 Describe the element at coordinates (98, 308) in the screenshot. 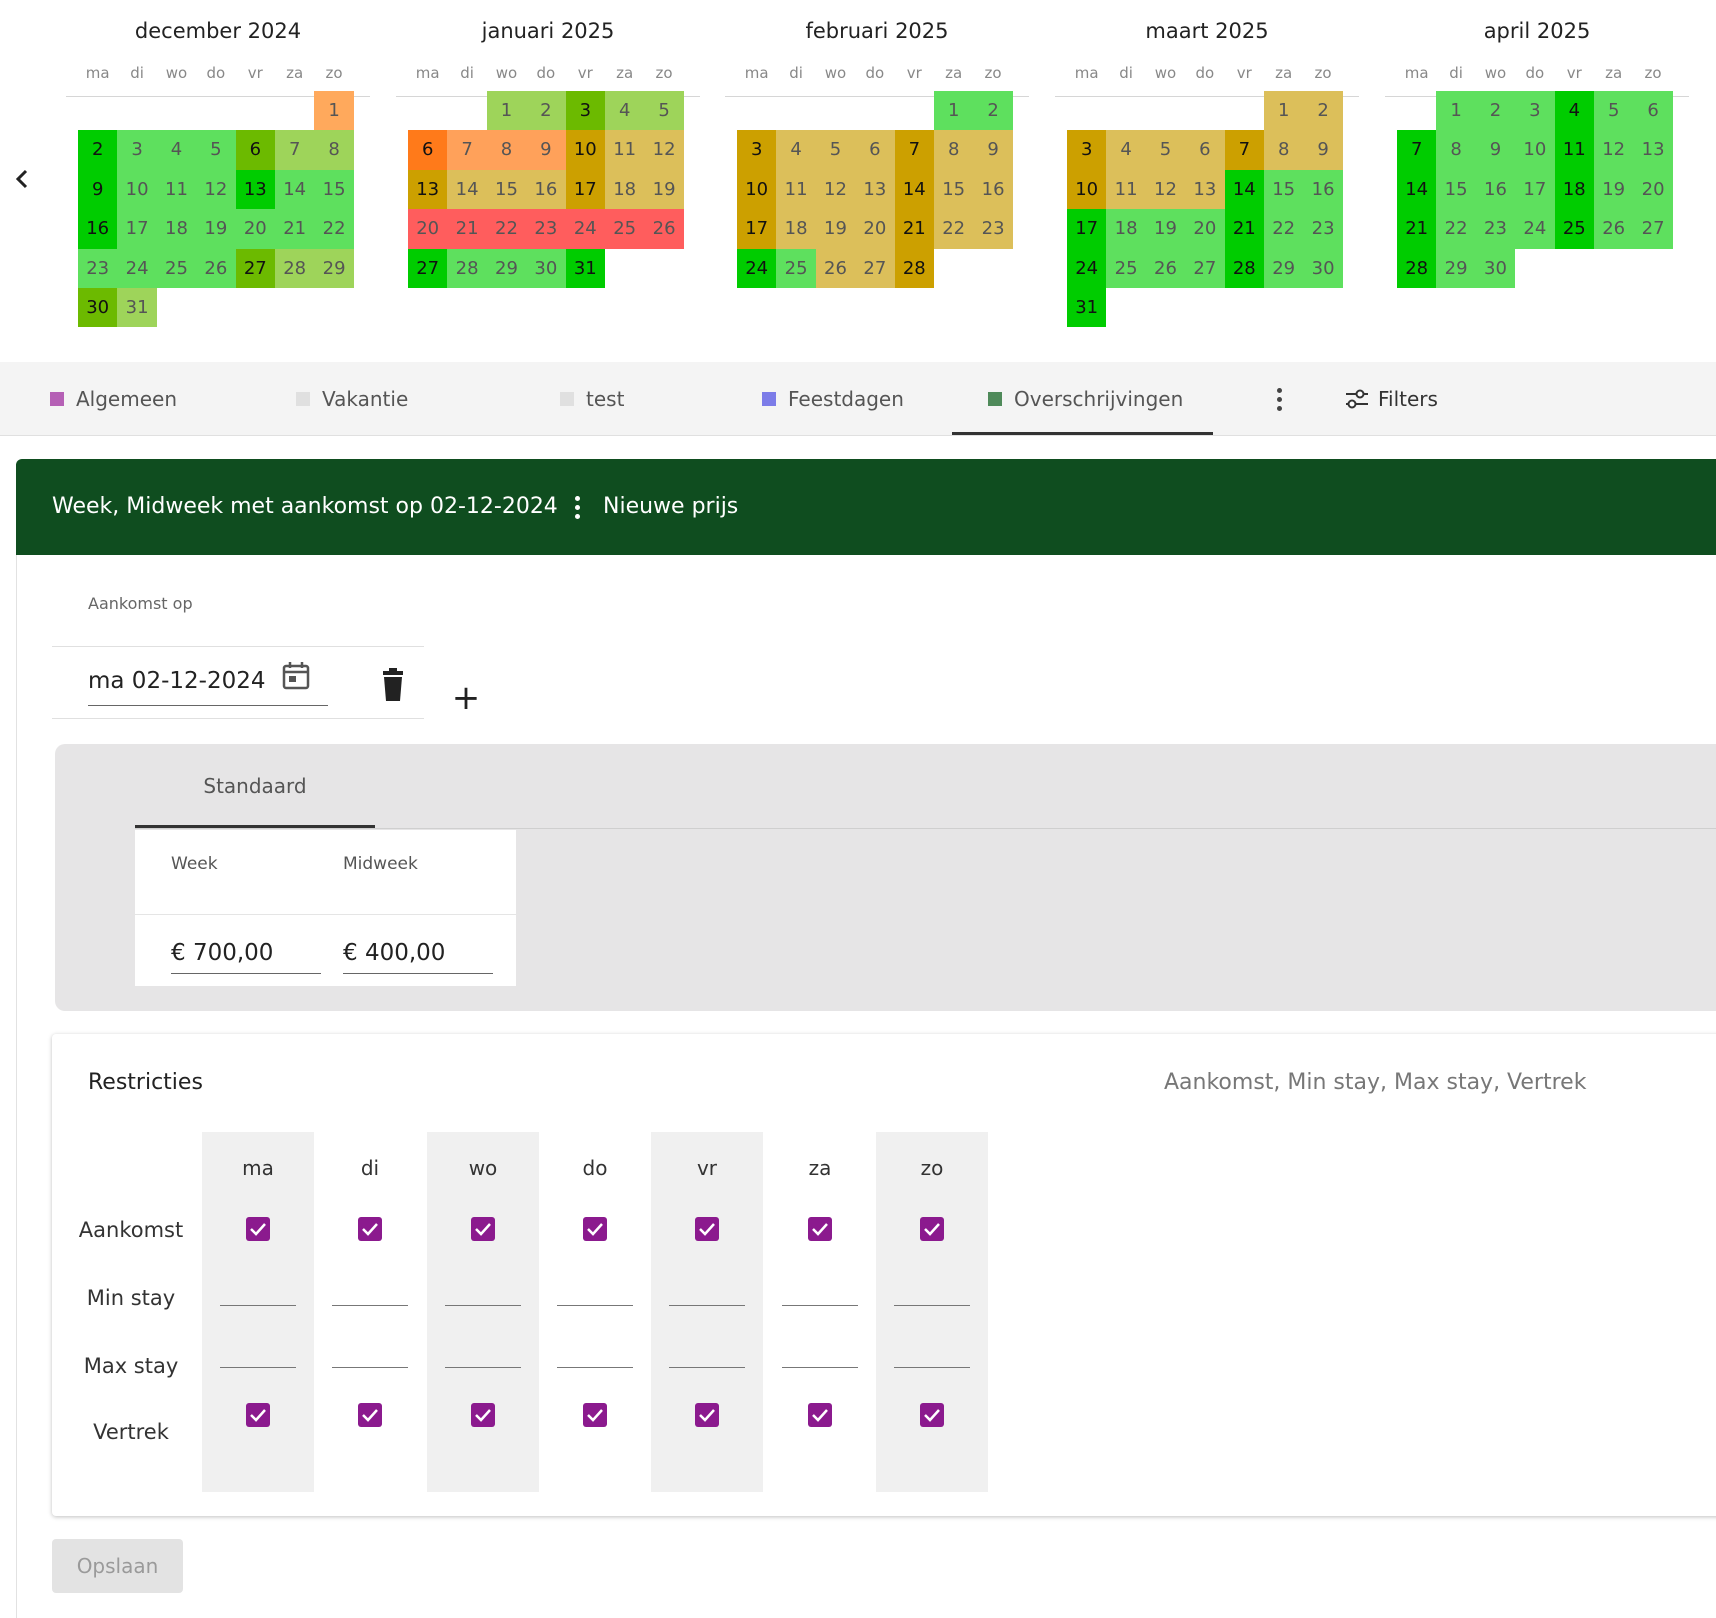

I see `calendar-day: 30` at that location.